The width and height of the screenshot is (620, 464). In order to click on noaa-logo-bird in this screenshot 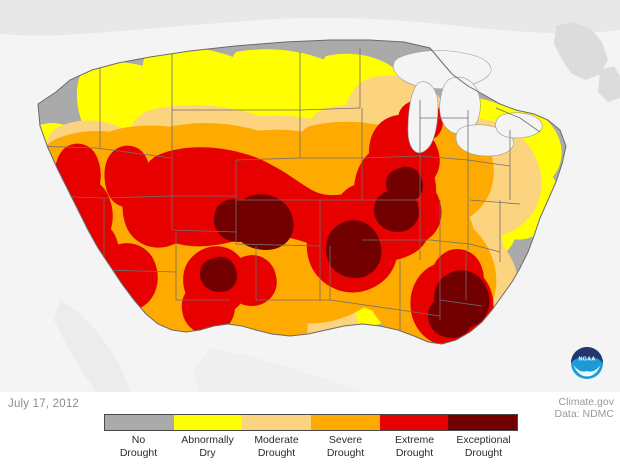, I will do `click(587, 371)`.